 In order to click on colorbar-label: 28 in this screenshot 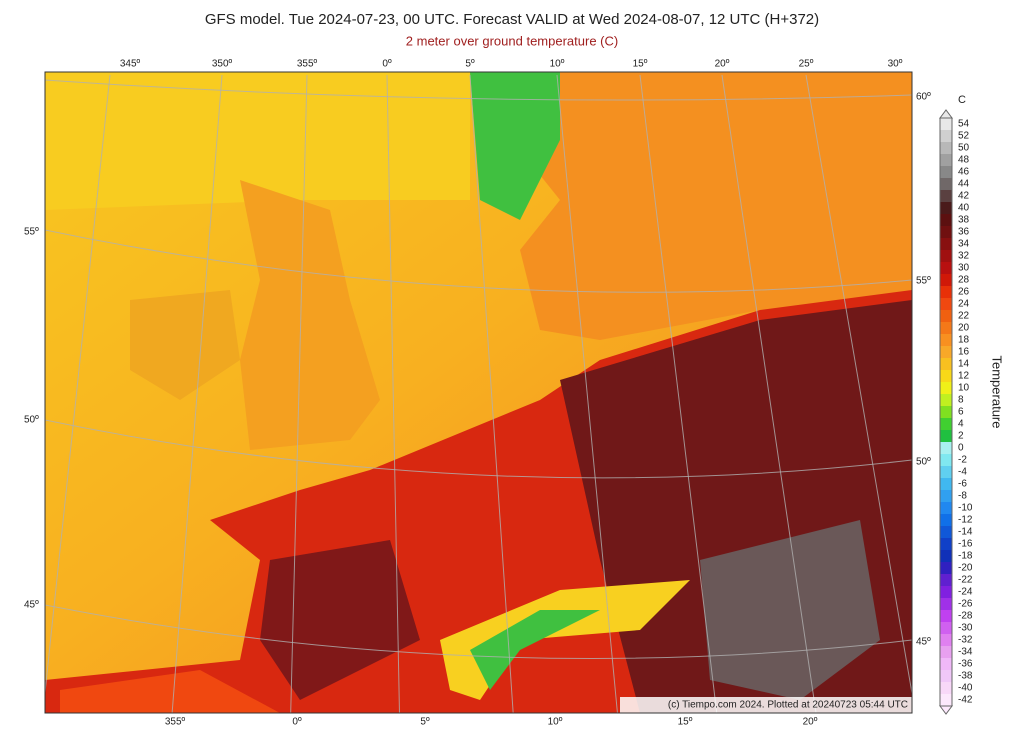, I will do `click(964, 280)`.